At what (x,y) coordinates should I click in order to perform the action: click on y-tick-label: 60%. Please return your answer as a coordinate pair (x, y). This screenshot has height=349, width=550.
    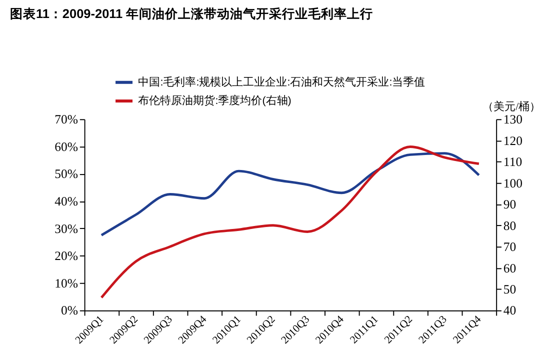
    Looking at the image, I should click on (66, 147).